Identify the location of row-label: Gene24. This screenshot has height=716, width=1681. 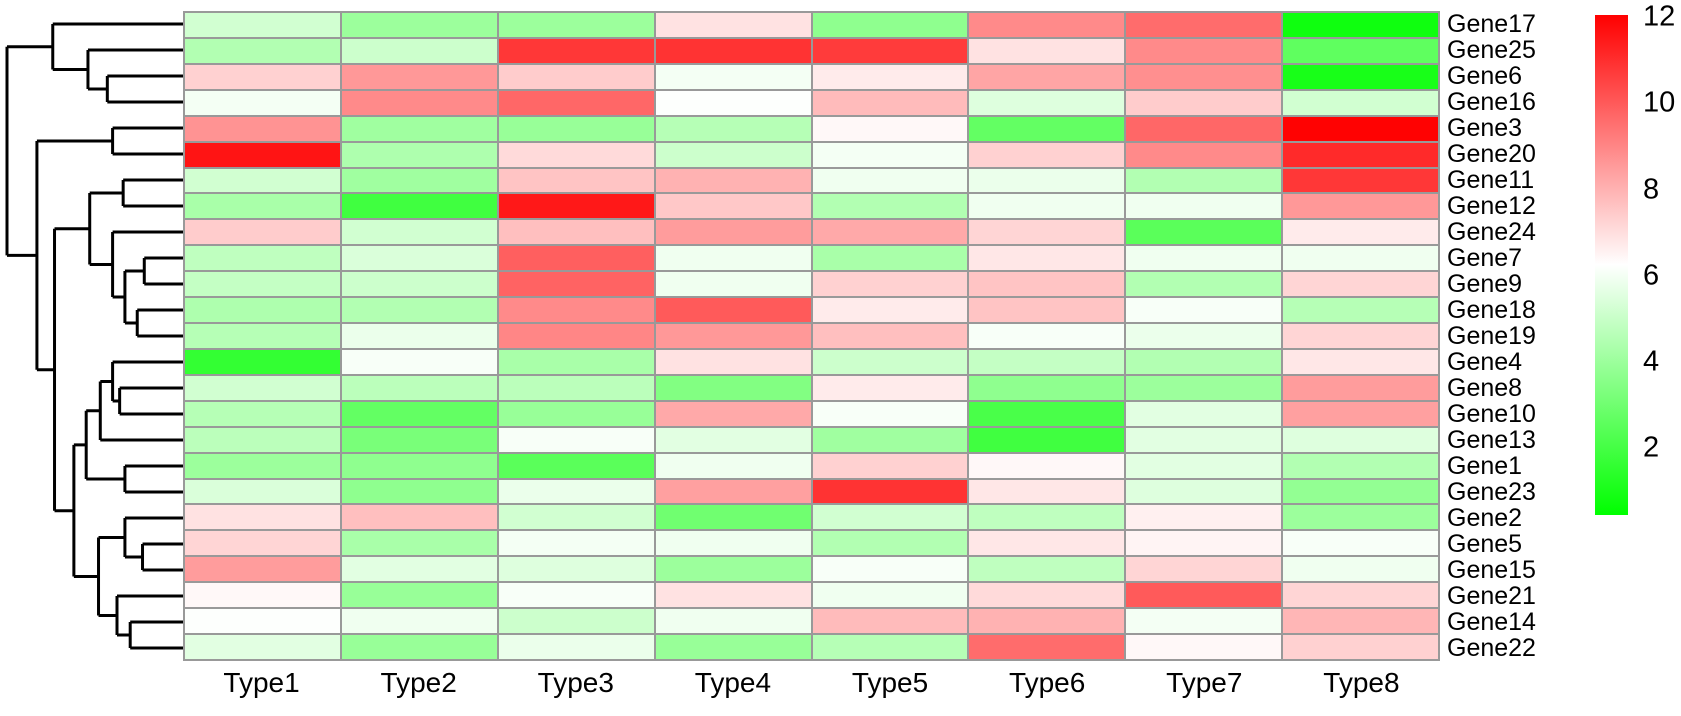
(1491, 231).